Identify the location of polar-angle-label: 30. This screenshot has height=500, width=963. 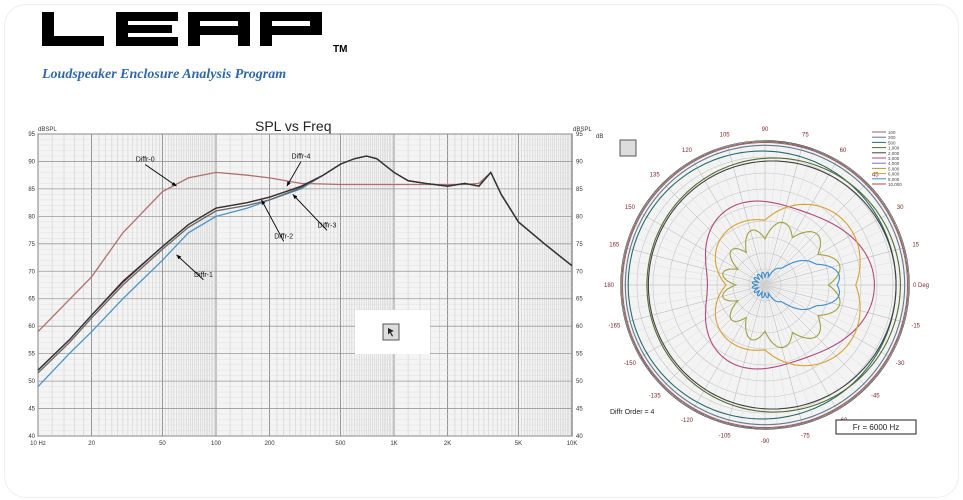
(900, 208).